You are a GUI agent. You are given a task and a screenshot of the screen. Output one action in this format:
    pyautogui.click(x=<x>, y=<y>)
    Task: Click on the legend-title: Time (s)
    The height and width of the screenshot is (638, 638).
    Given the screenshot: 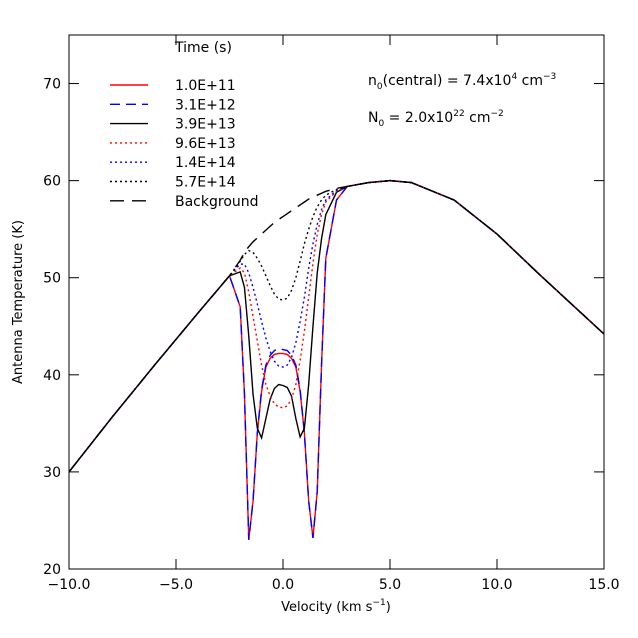 What is the action you would take?
    pyautogui.click(x=203, y=48)
    